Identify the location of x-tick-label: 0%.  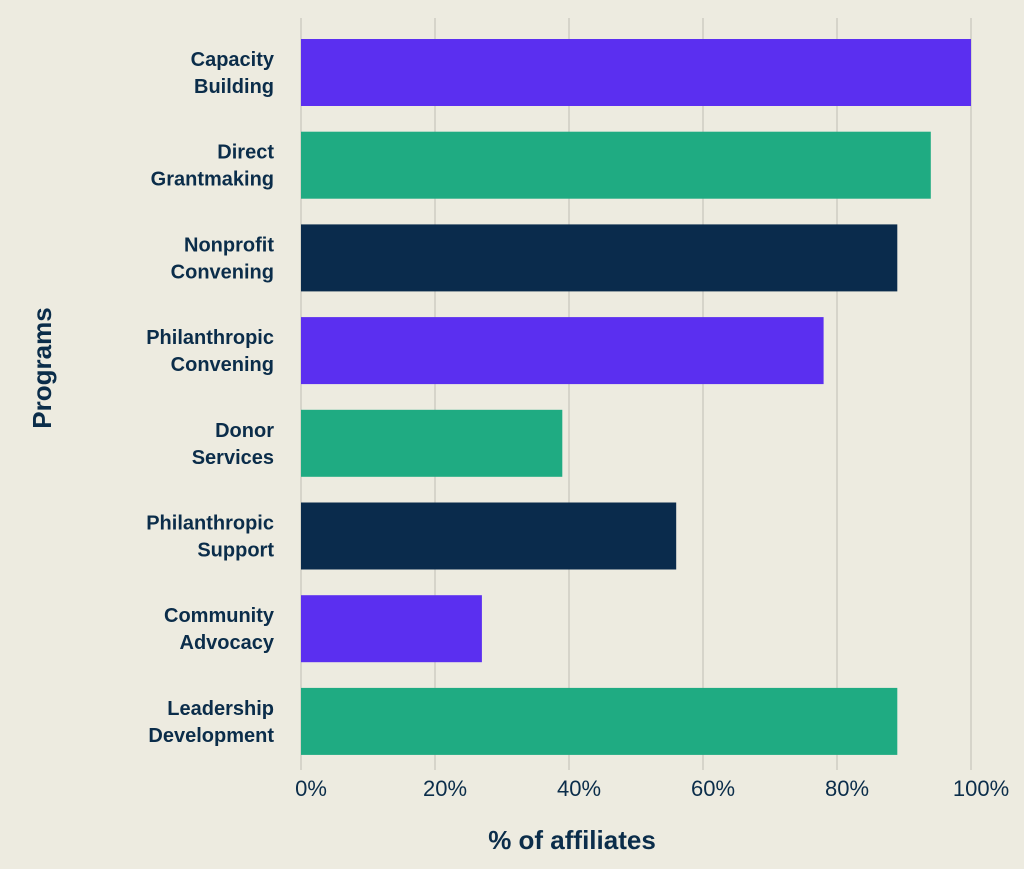
(311, 788).